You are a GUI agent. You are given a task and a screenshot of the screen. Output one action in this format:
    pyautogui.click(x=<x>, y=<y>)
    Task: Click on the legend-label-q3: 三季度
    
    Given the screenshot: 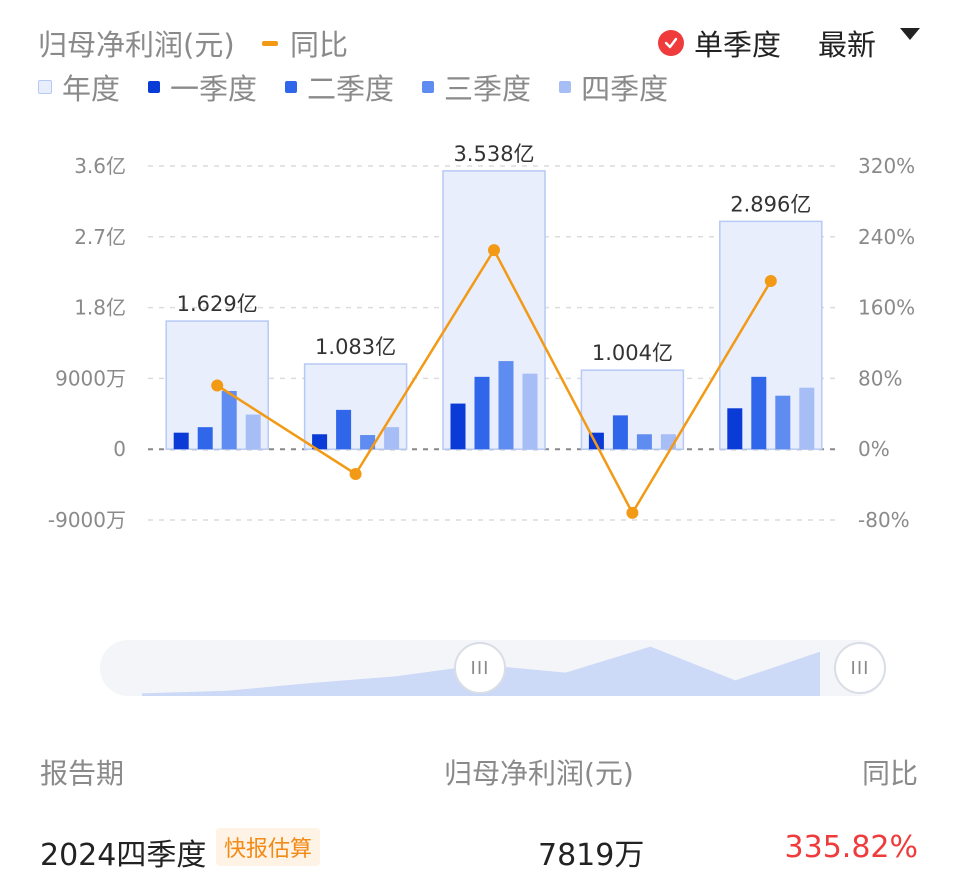 What is the action you would take?
    pyautogui.click(x=488, y=89)
    